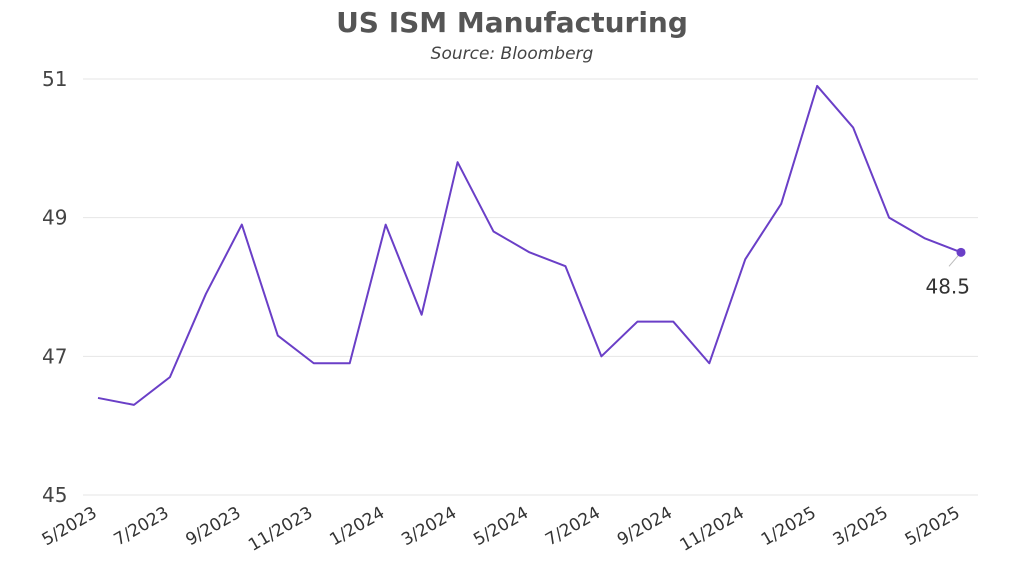 The image size is (1024, 569). Describe the element at coordinates (712, 529) in the screenshot. I see `x-tick-label: 11/2024` at that location.